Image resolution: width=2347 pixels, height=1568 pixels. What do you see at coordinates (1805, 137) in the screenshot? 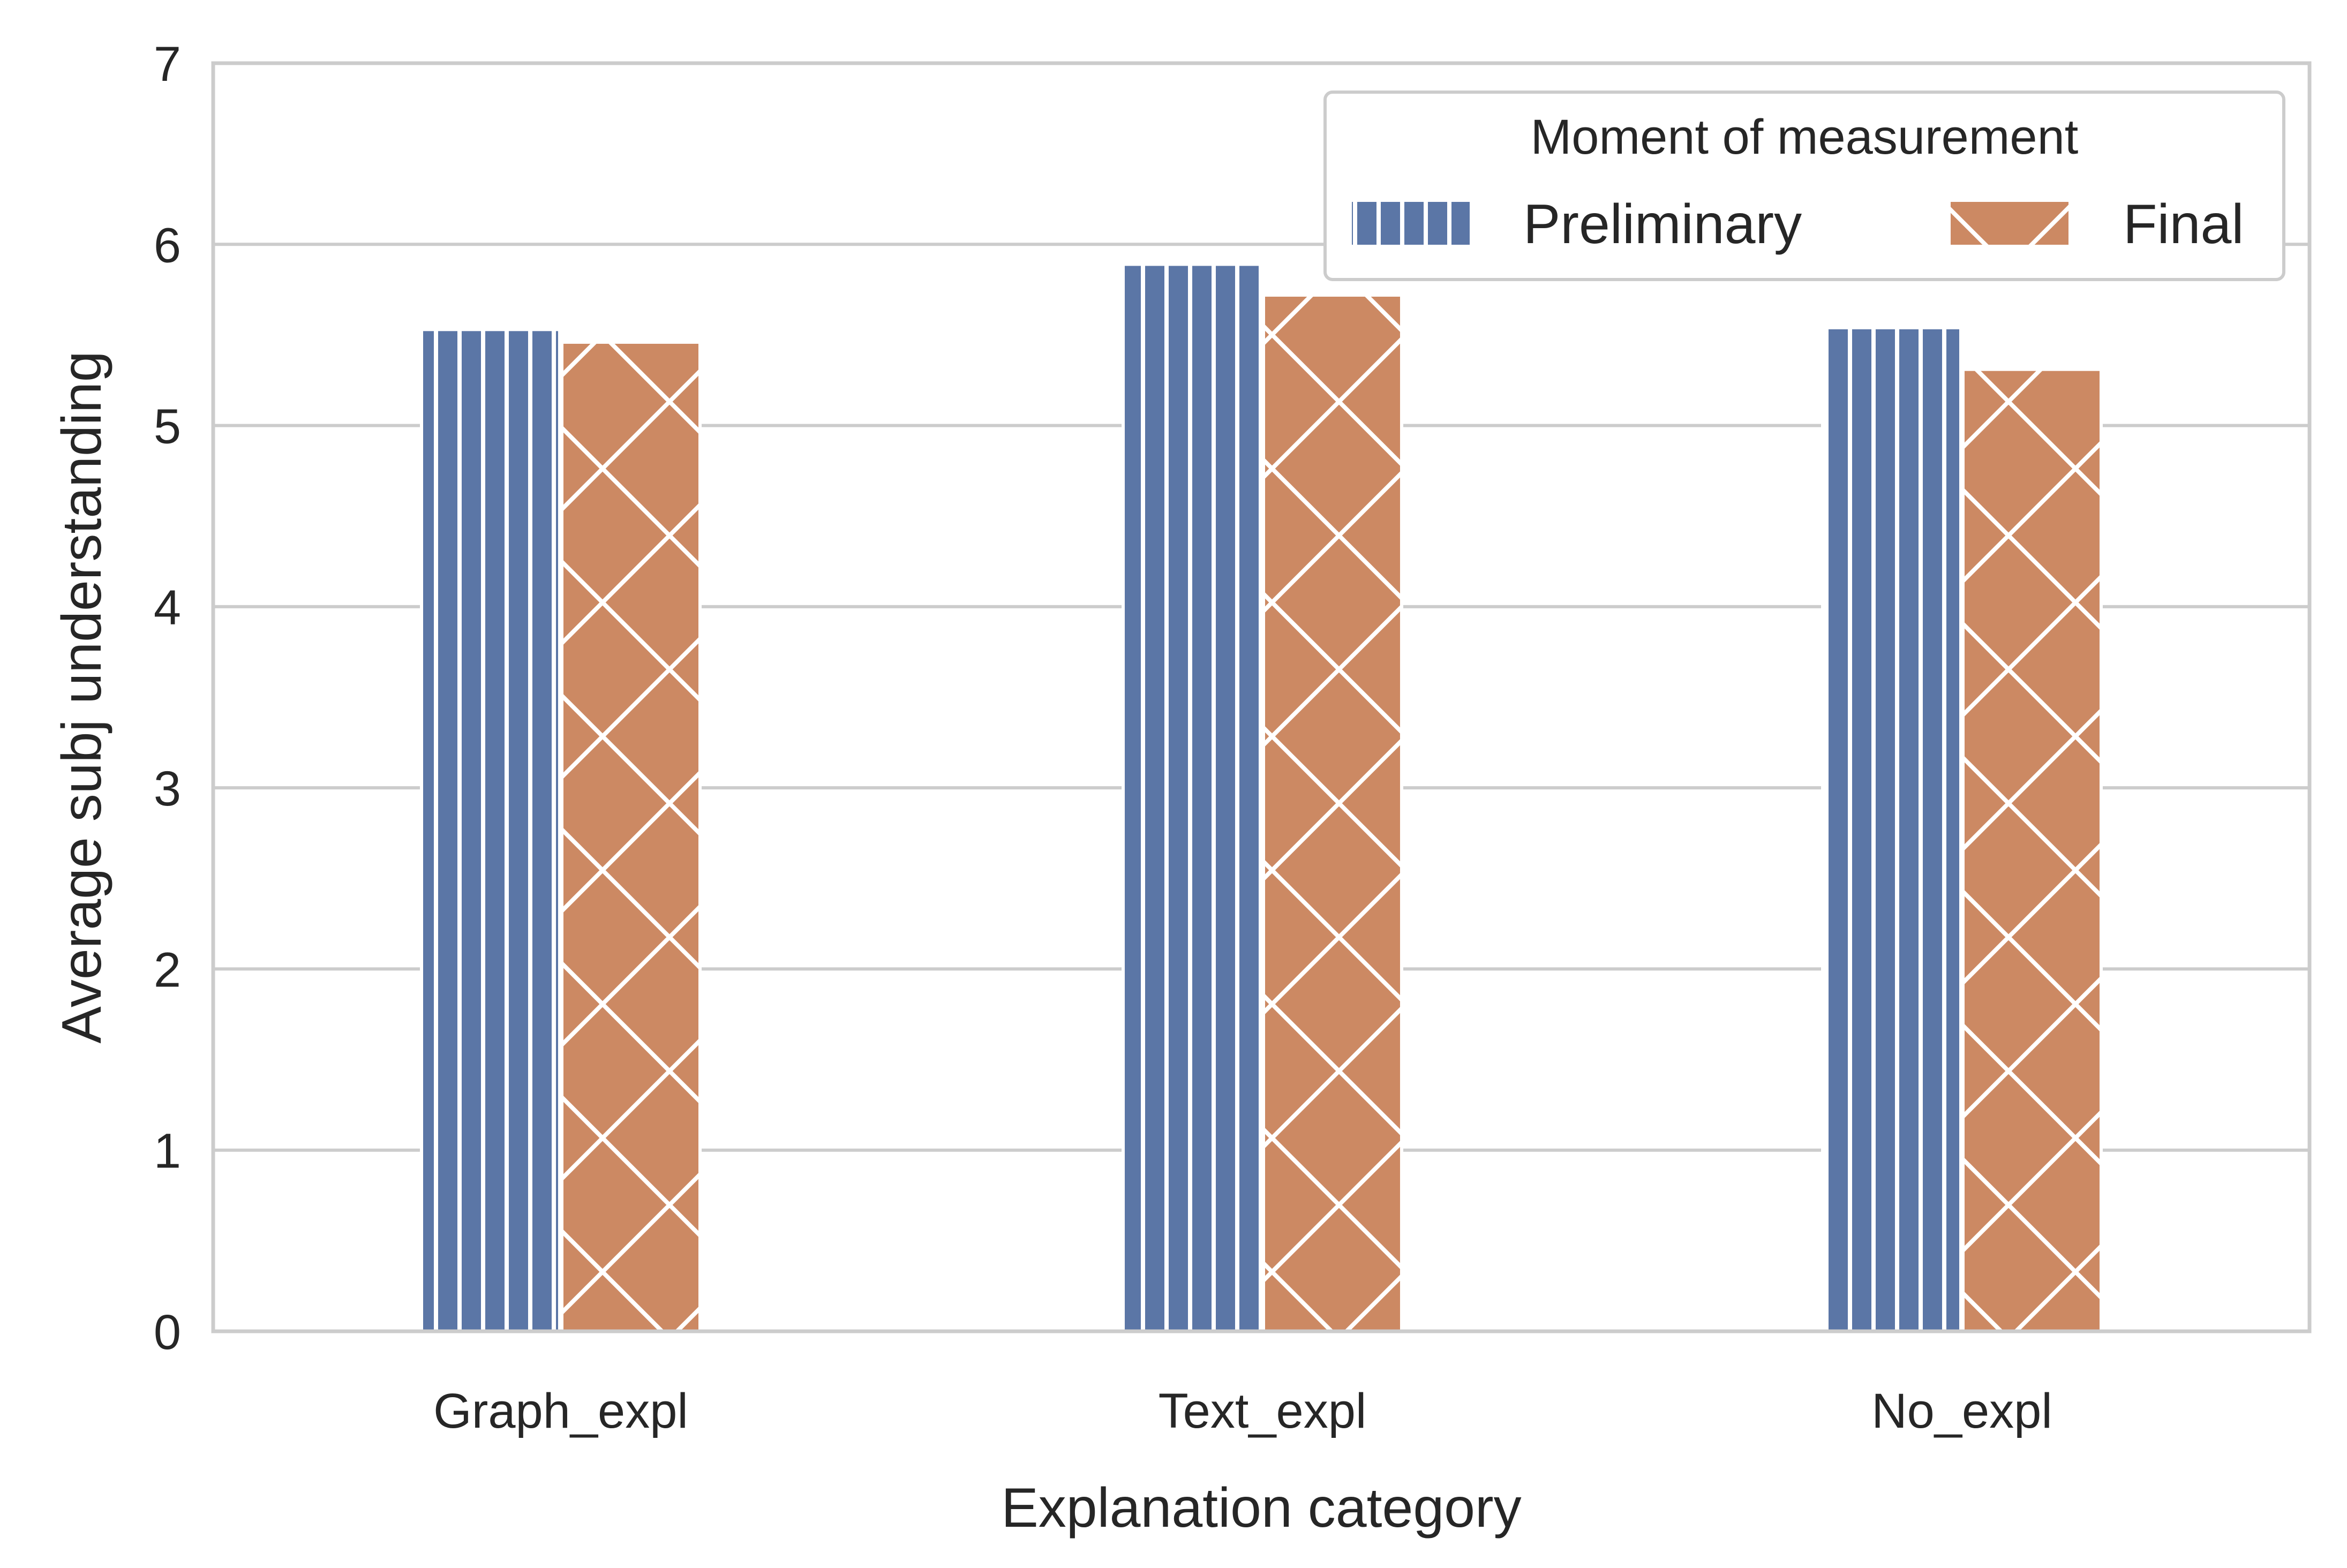
I see `legend-title: Moment of measurement` at bounding box center [1805, 137].